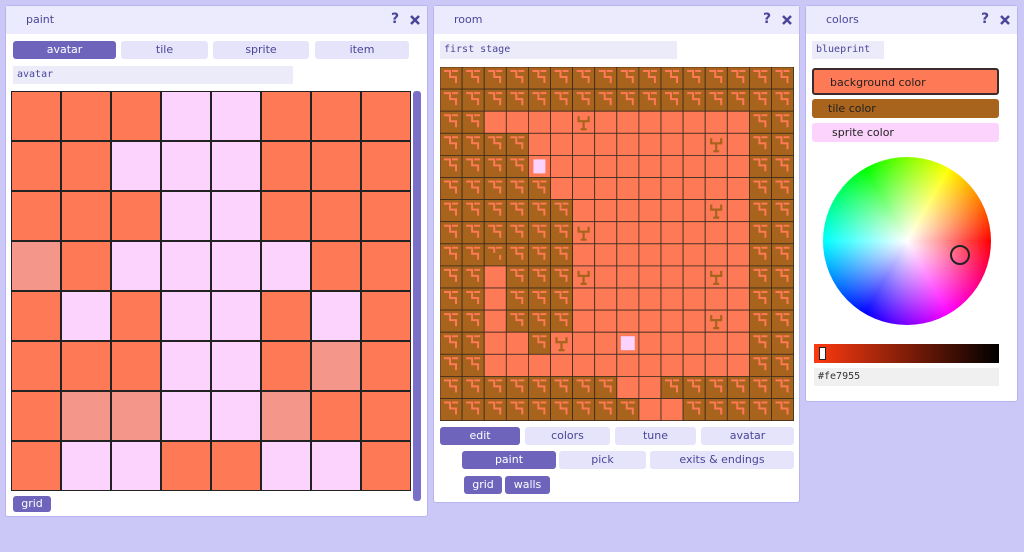  What do you see at coordinates (822, 353) in the screenshot?
I see `slider-handle` at bounding box center [822, 353].